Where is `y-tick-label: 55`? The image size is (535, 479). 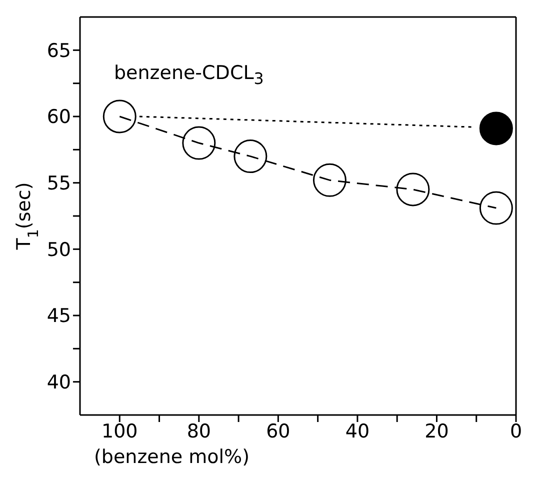
y-tick-label: 55 is located at coordinates (58, 183).